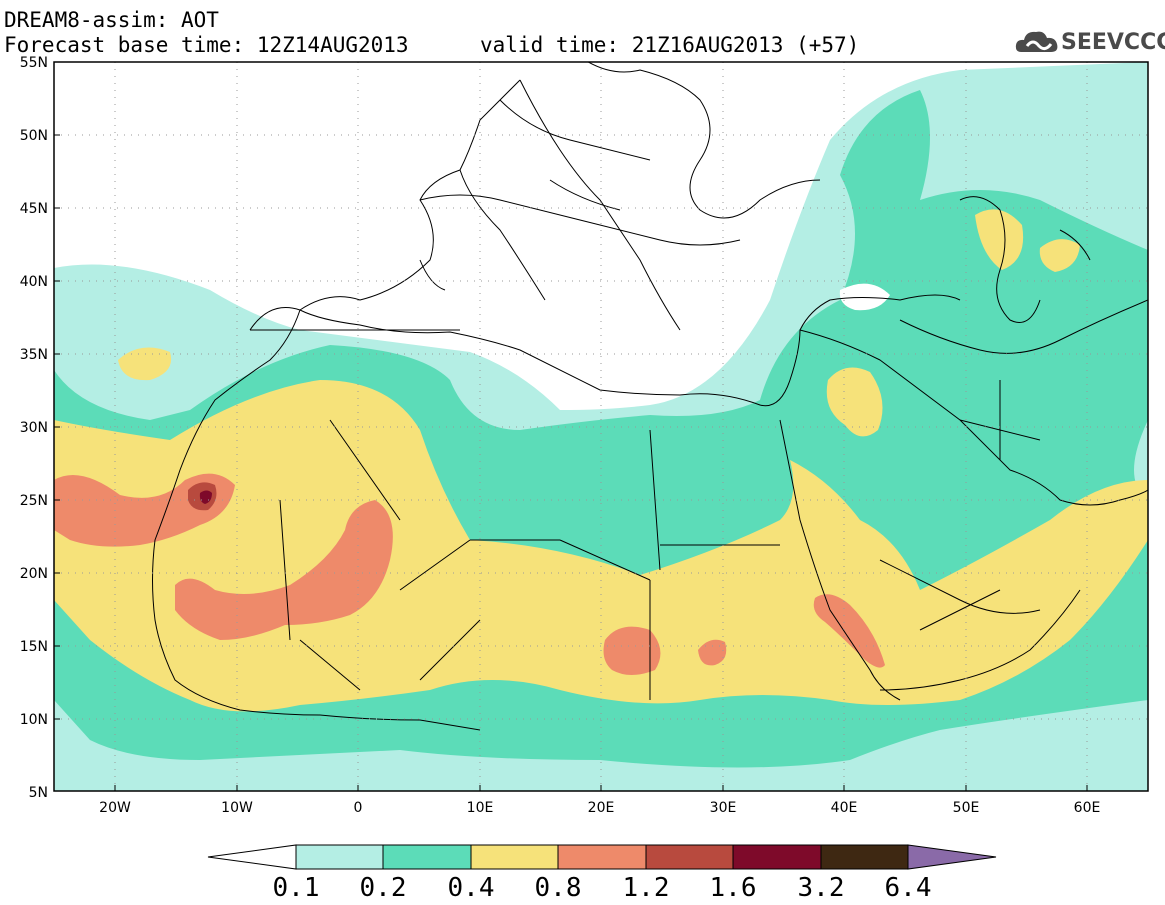 Image resolution: width=1165 pixels, height=905 pixels. What do you see at coordinates (480, 808) in the screenshot?
I see `lon-label: 10E` at bounding box center [480, 808].